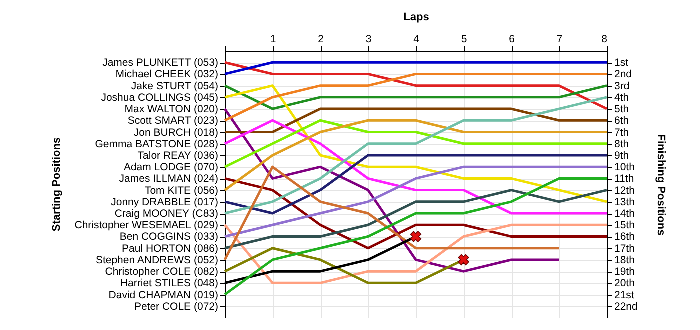 Image resolution: width=700 pixels, height=330 pixels. I want to click on y2-tick-label: 4th, so click(622, 98).